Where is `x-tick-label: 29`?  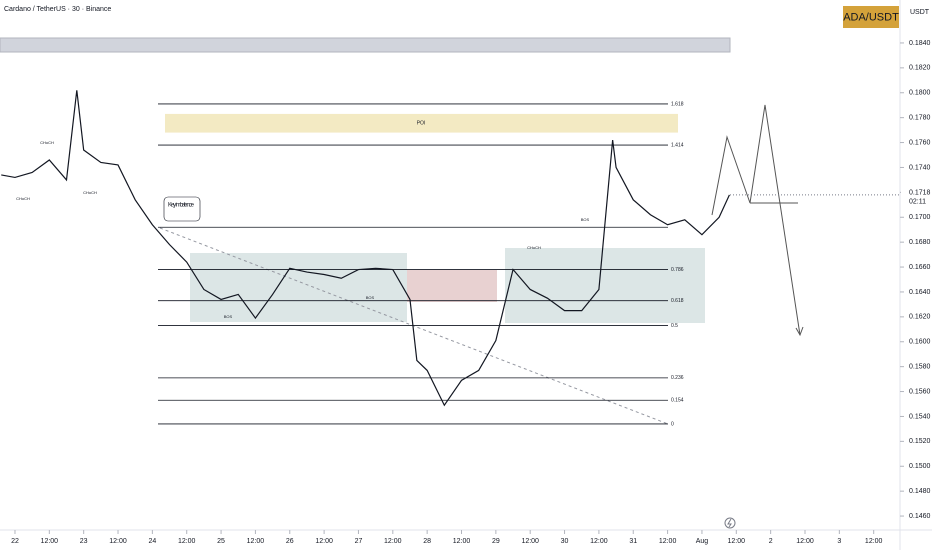
x-tick-label: 29 is located at coordinates (496, 541).